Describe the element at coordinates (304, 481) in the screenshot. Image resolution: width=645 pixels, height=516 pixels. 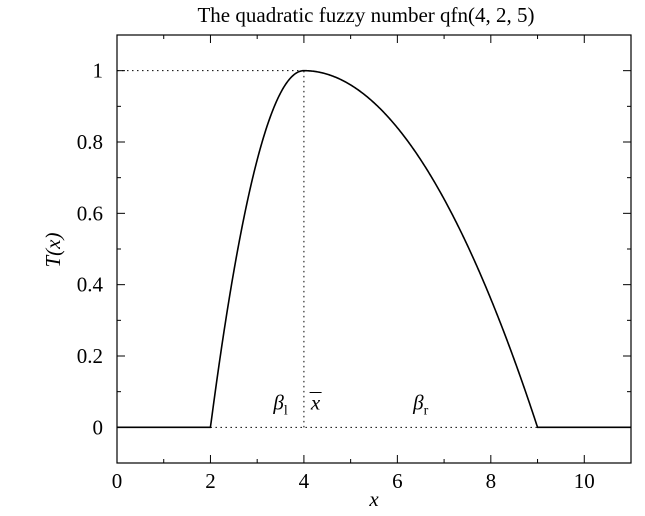
I see `x-tick-label: 4` at that location.